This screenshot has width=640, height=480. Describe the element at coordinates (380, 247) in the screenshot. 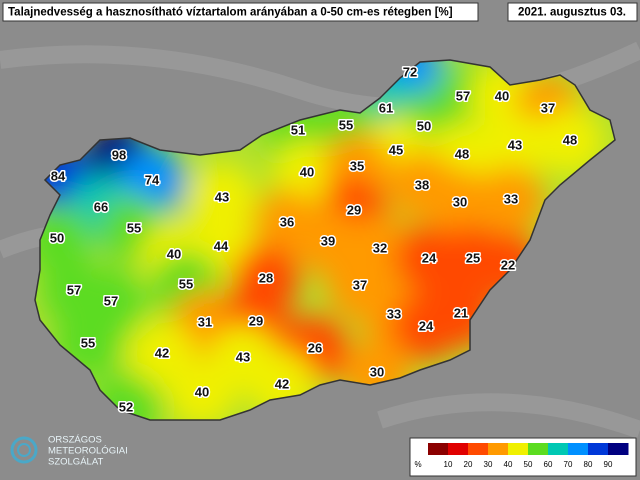

I see `station-value: 32` at that location.